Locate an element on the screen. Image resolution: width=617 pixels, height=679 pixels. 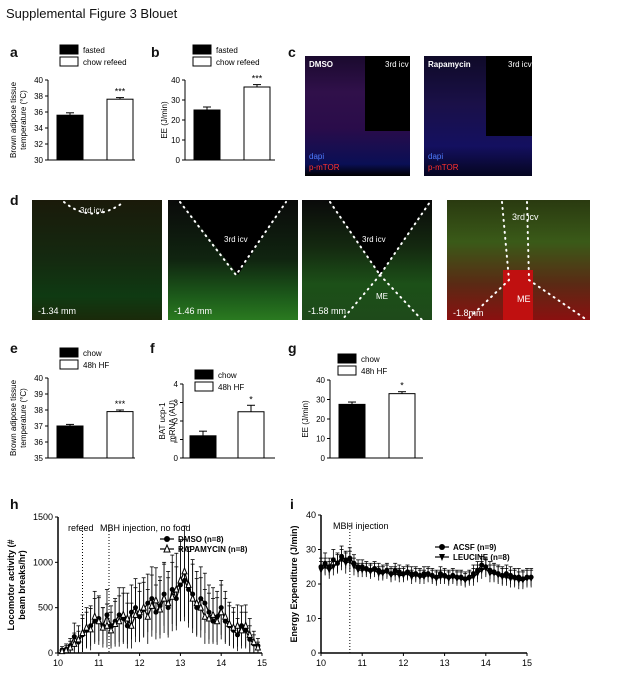
y-tick-label: 37 is located at coordinates (38, 426).